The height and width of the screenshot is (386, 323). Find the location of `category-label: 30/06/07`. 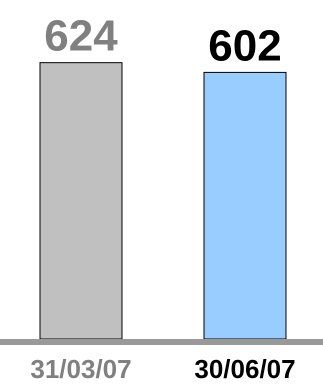

category-label: 30/06/07 is located at coordinates (244, 369).